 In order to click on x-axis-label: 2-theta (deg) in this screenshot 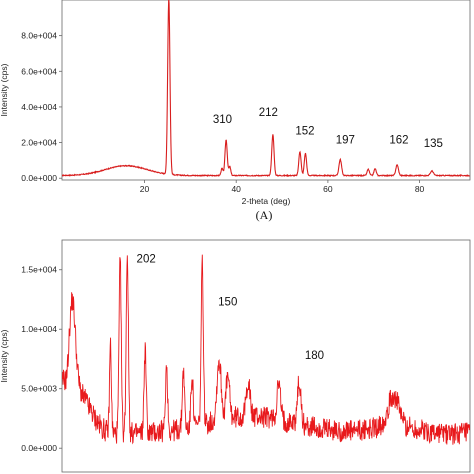, I will do `click(266, 201)`.